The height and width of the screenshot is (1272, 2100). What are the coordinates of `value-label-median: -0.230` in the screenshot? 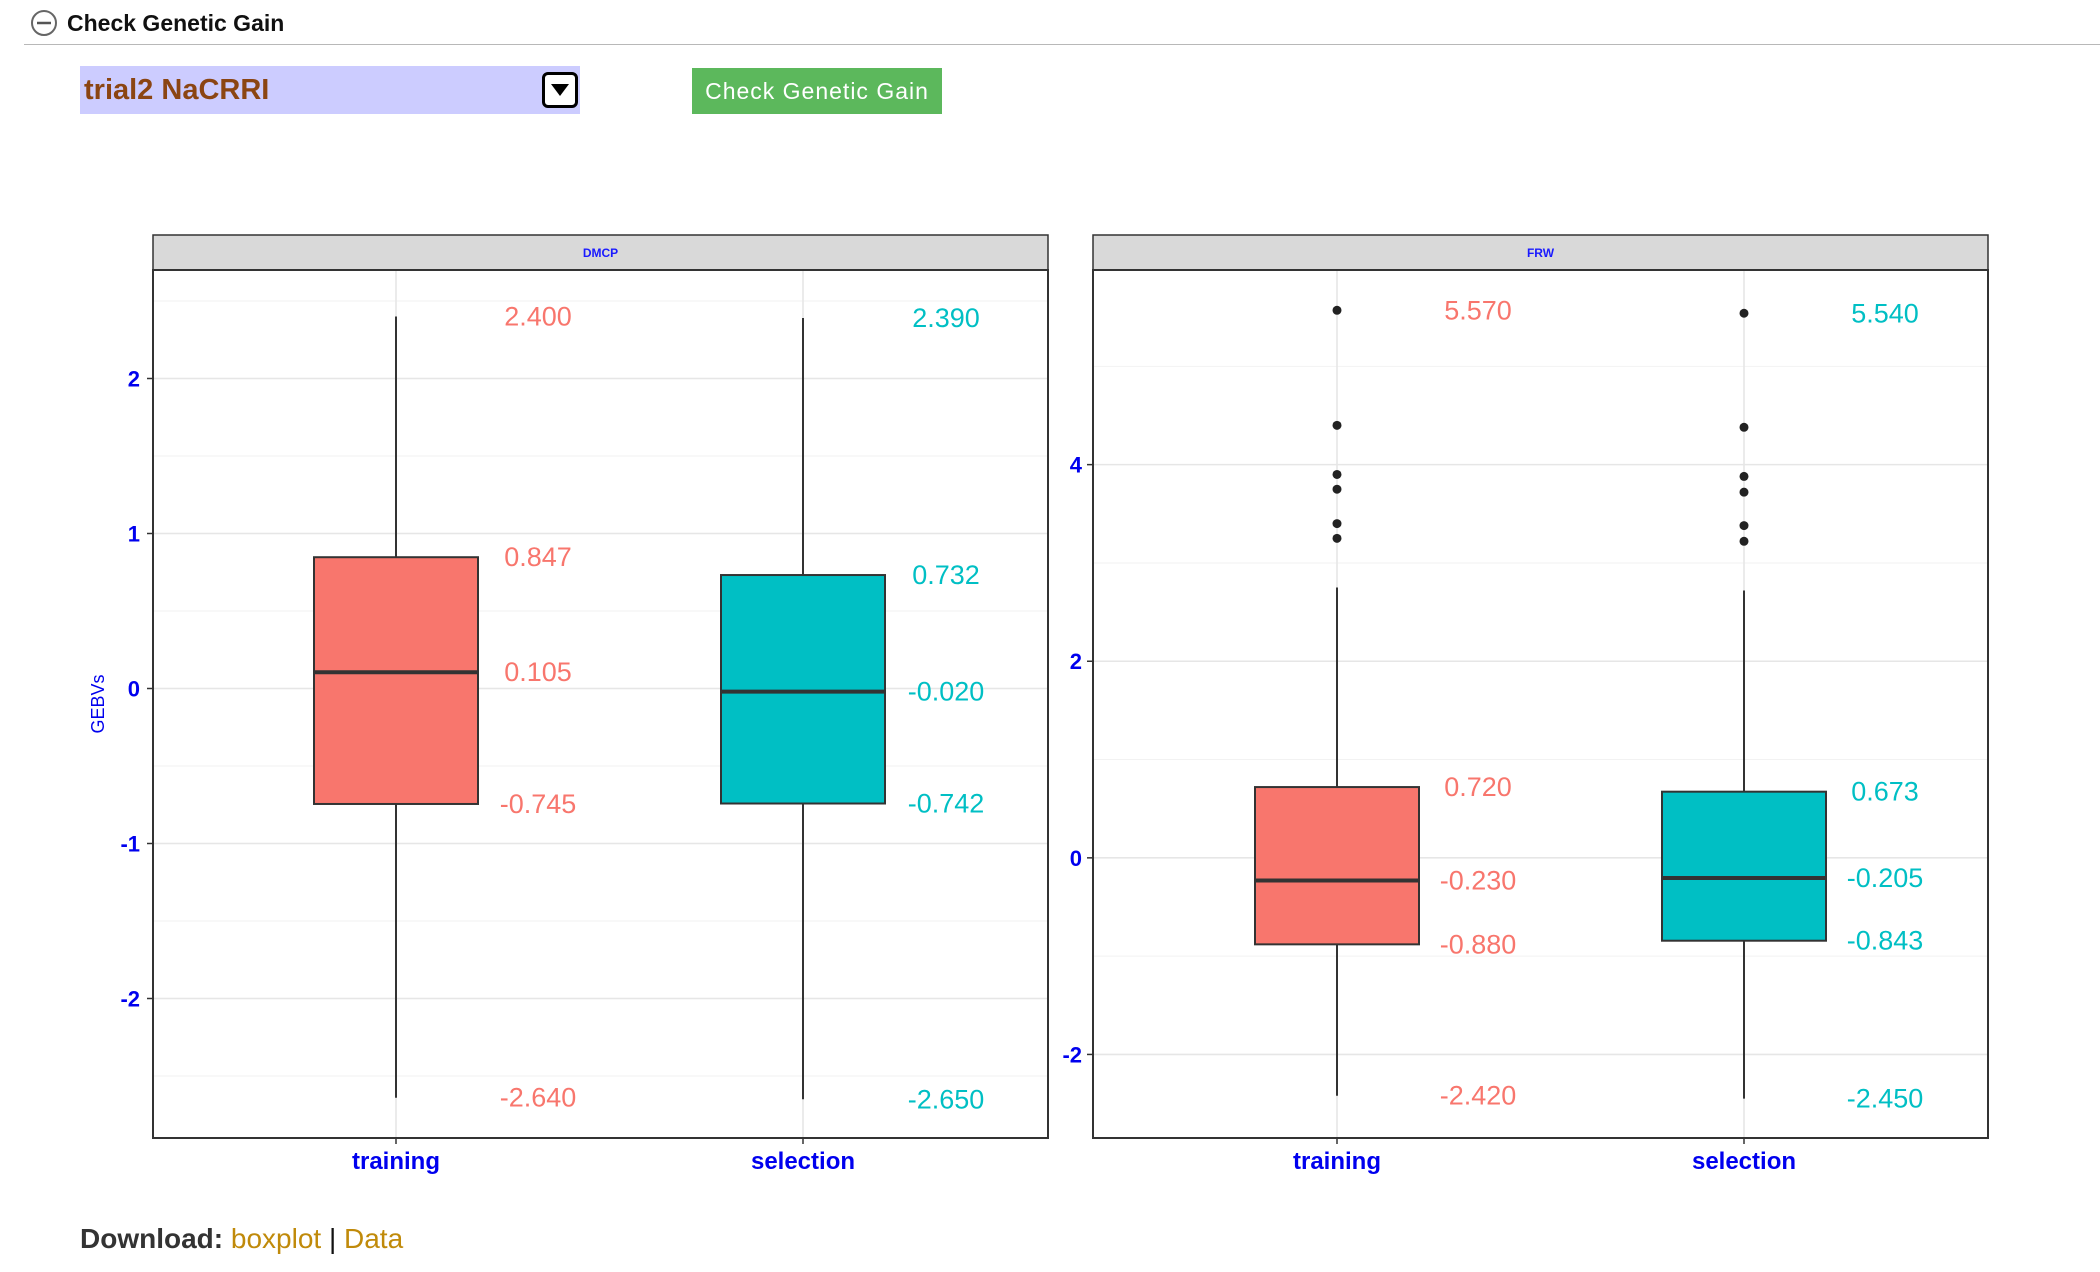 It's located at (1478, 880).